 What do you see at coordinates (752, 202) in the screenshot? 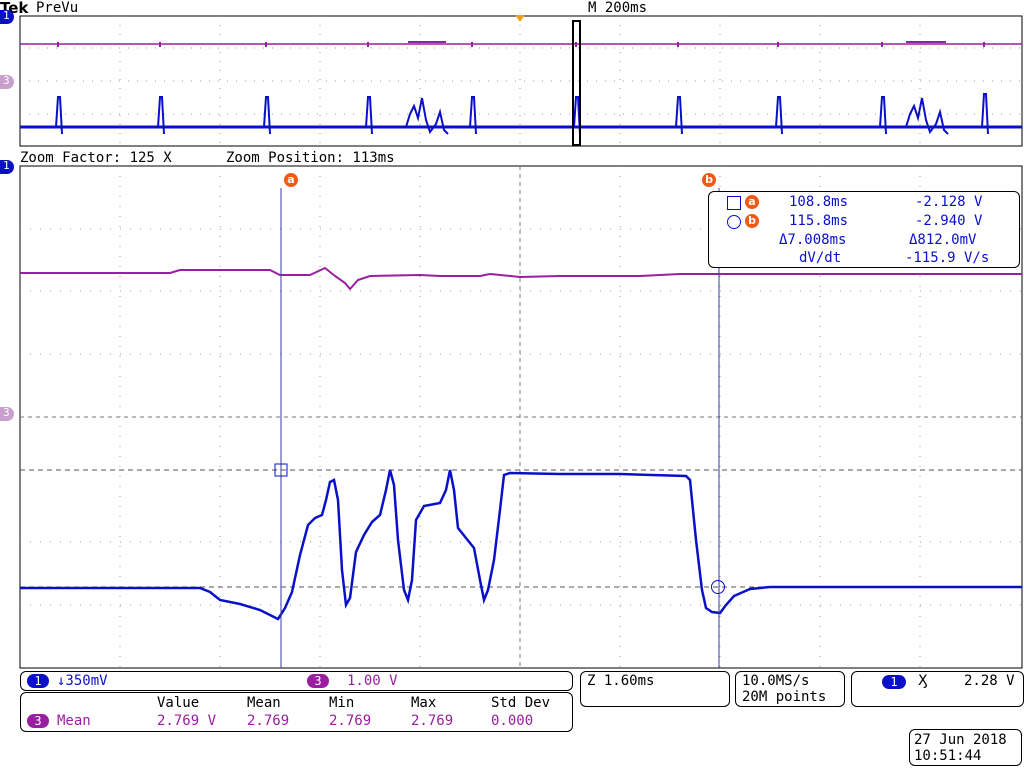
I see `cursor-a-readout-badge: a` at bounding box center [752, 202].